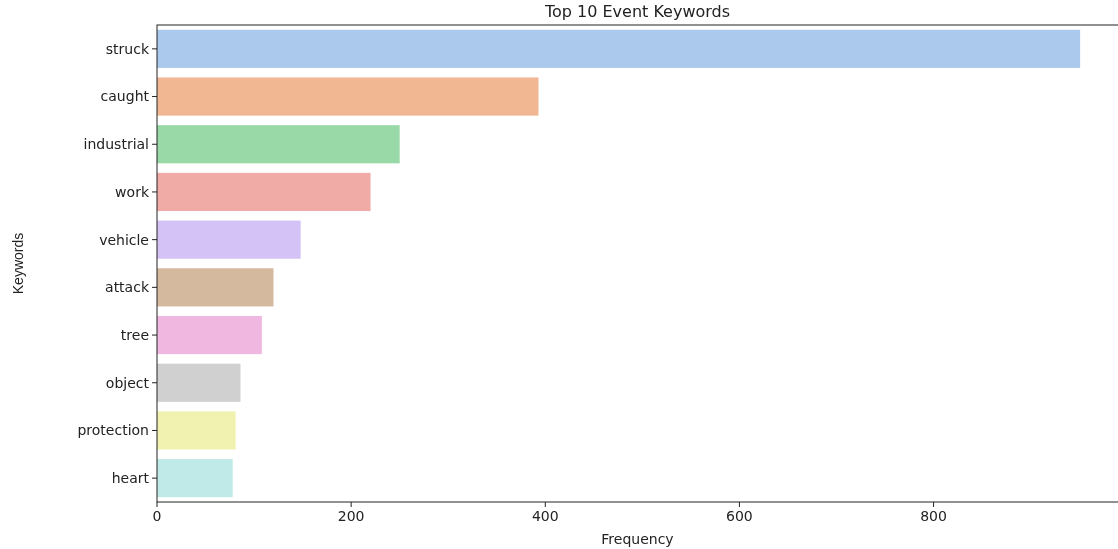 The image size is (1118, 549). What do you see at coordinates (125, 96) in the screenshot?
I see `y-tick-label: caught` at bounding box center [125, 96].